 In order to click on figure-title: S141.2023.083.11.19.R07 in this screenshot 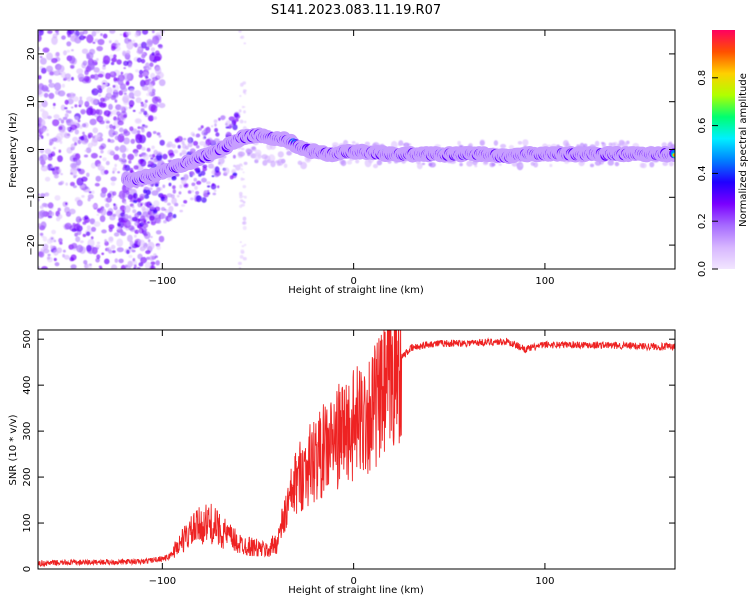, I will do `click(356, 10)`.